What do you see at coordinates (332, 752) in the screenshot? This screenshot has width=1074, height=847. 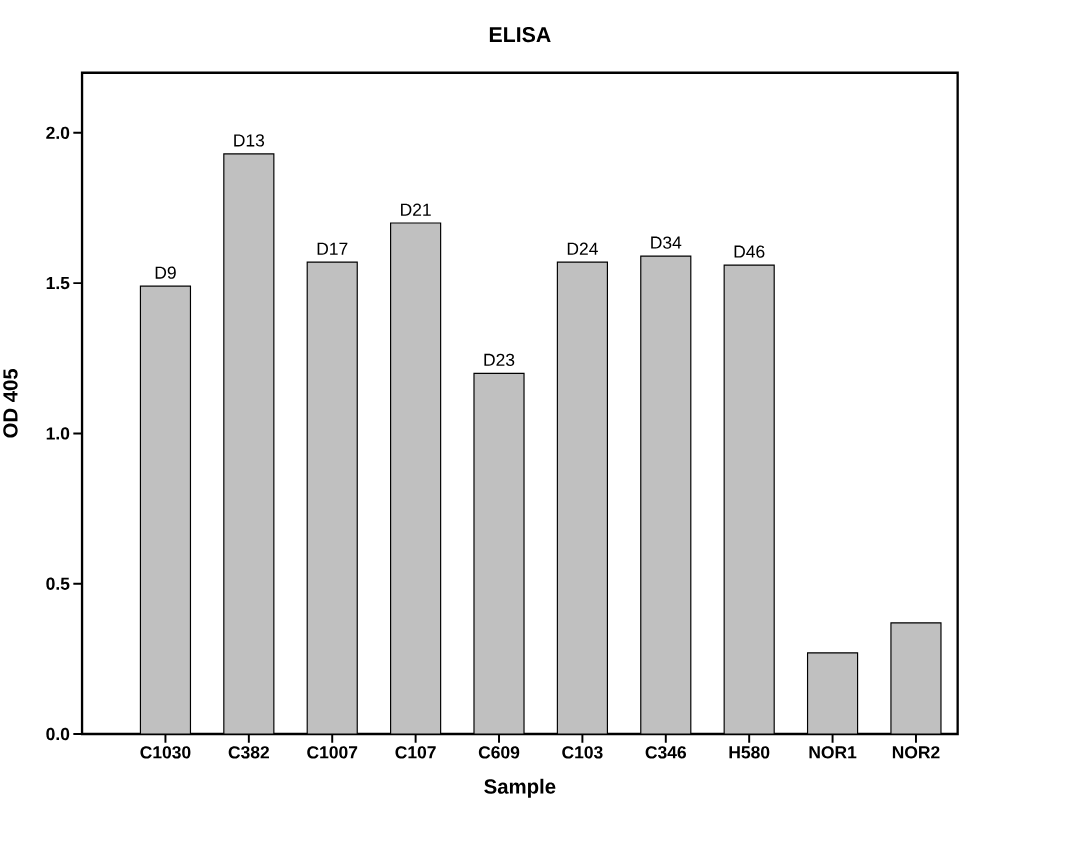 I see `x-tick-label: C1007` at bounding box center [332, 752].